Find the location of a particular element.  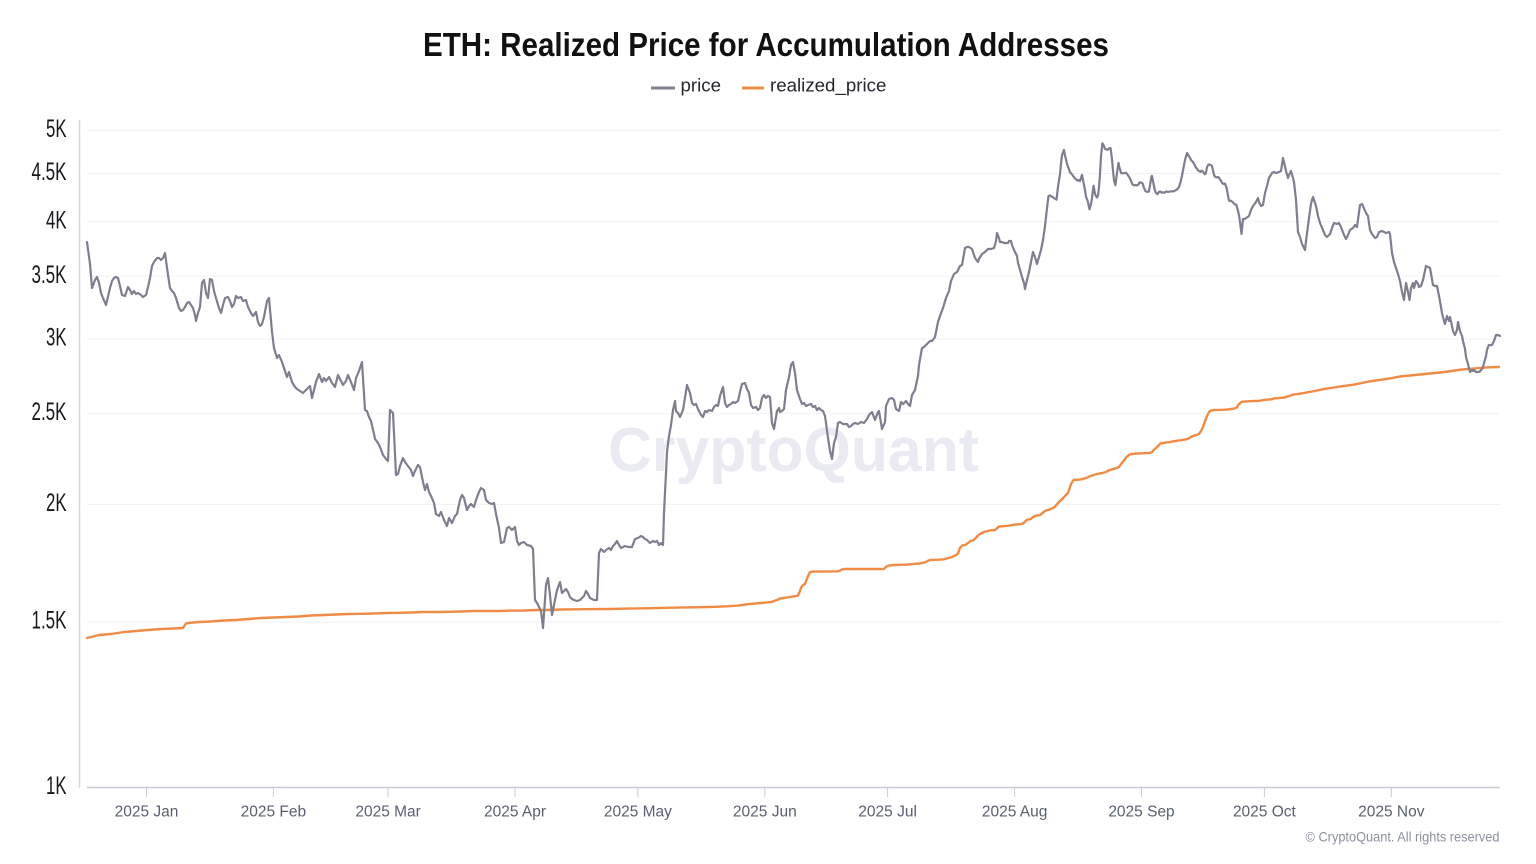

svg-text:© CryptoQuant. All rights rese: © CryptoQuant. All rights reserved is located at coordinates (1403, 837).